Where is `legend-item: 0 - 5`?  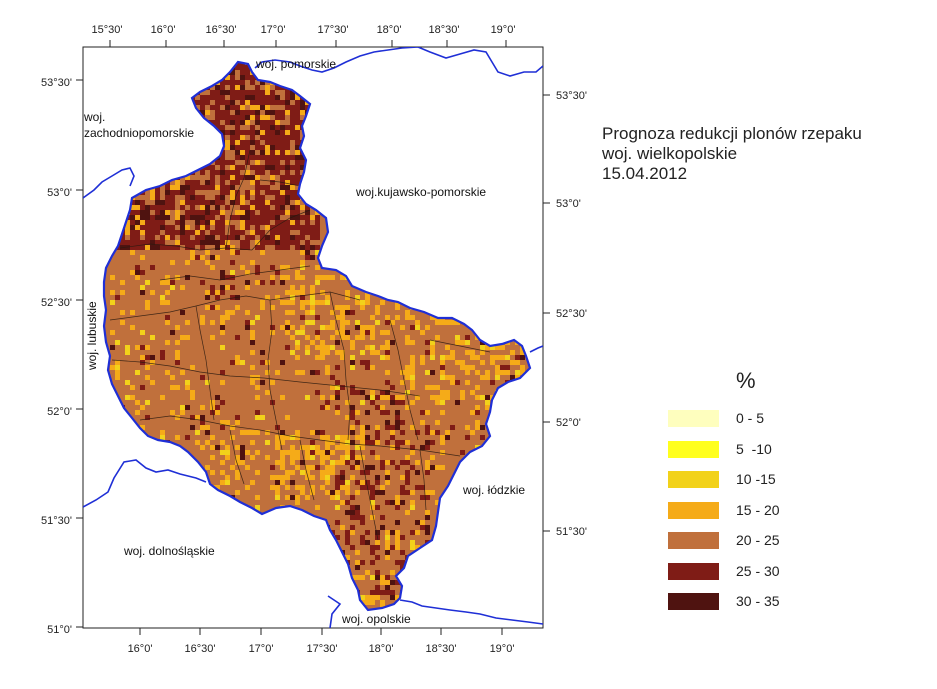
legend-item: 0 - 5 is located at coordinates (768, 419).